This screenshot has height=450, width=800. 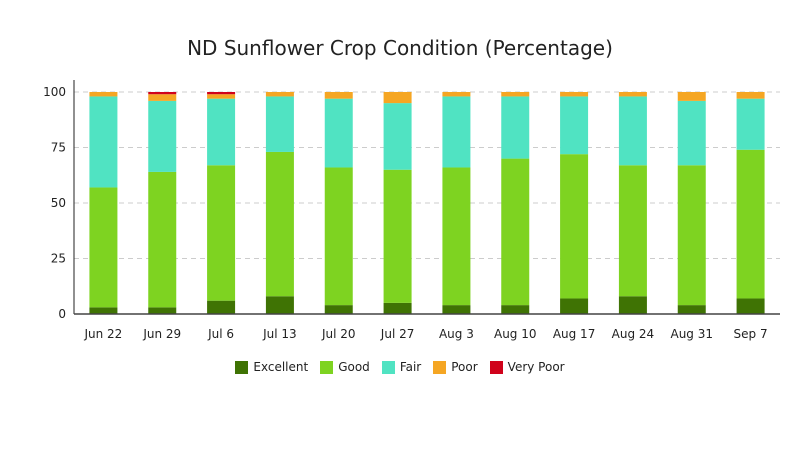 I want to click on legend-label: Good, so click(x=354, y=367).